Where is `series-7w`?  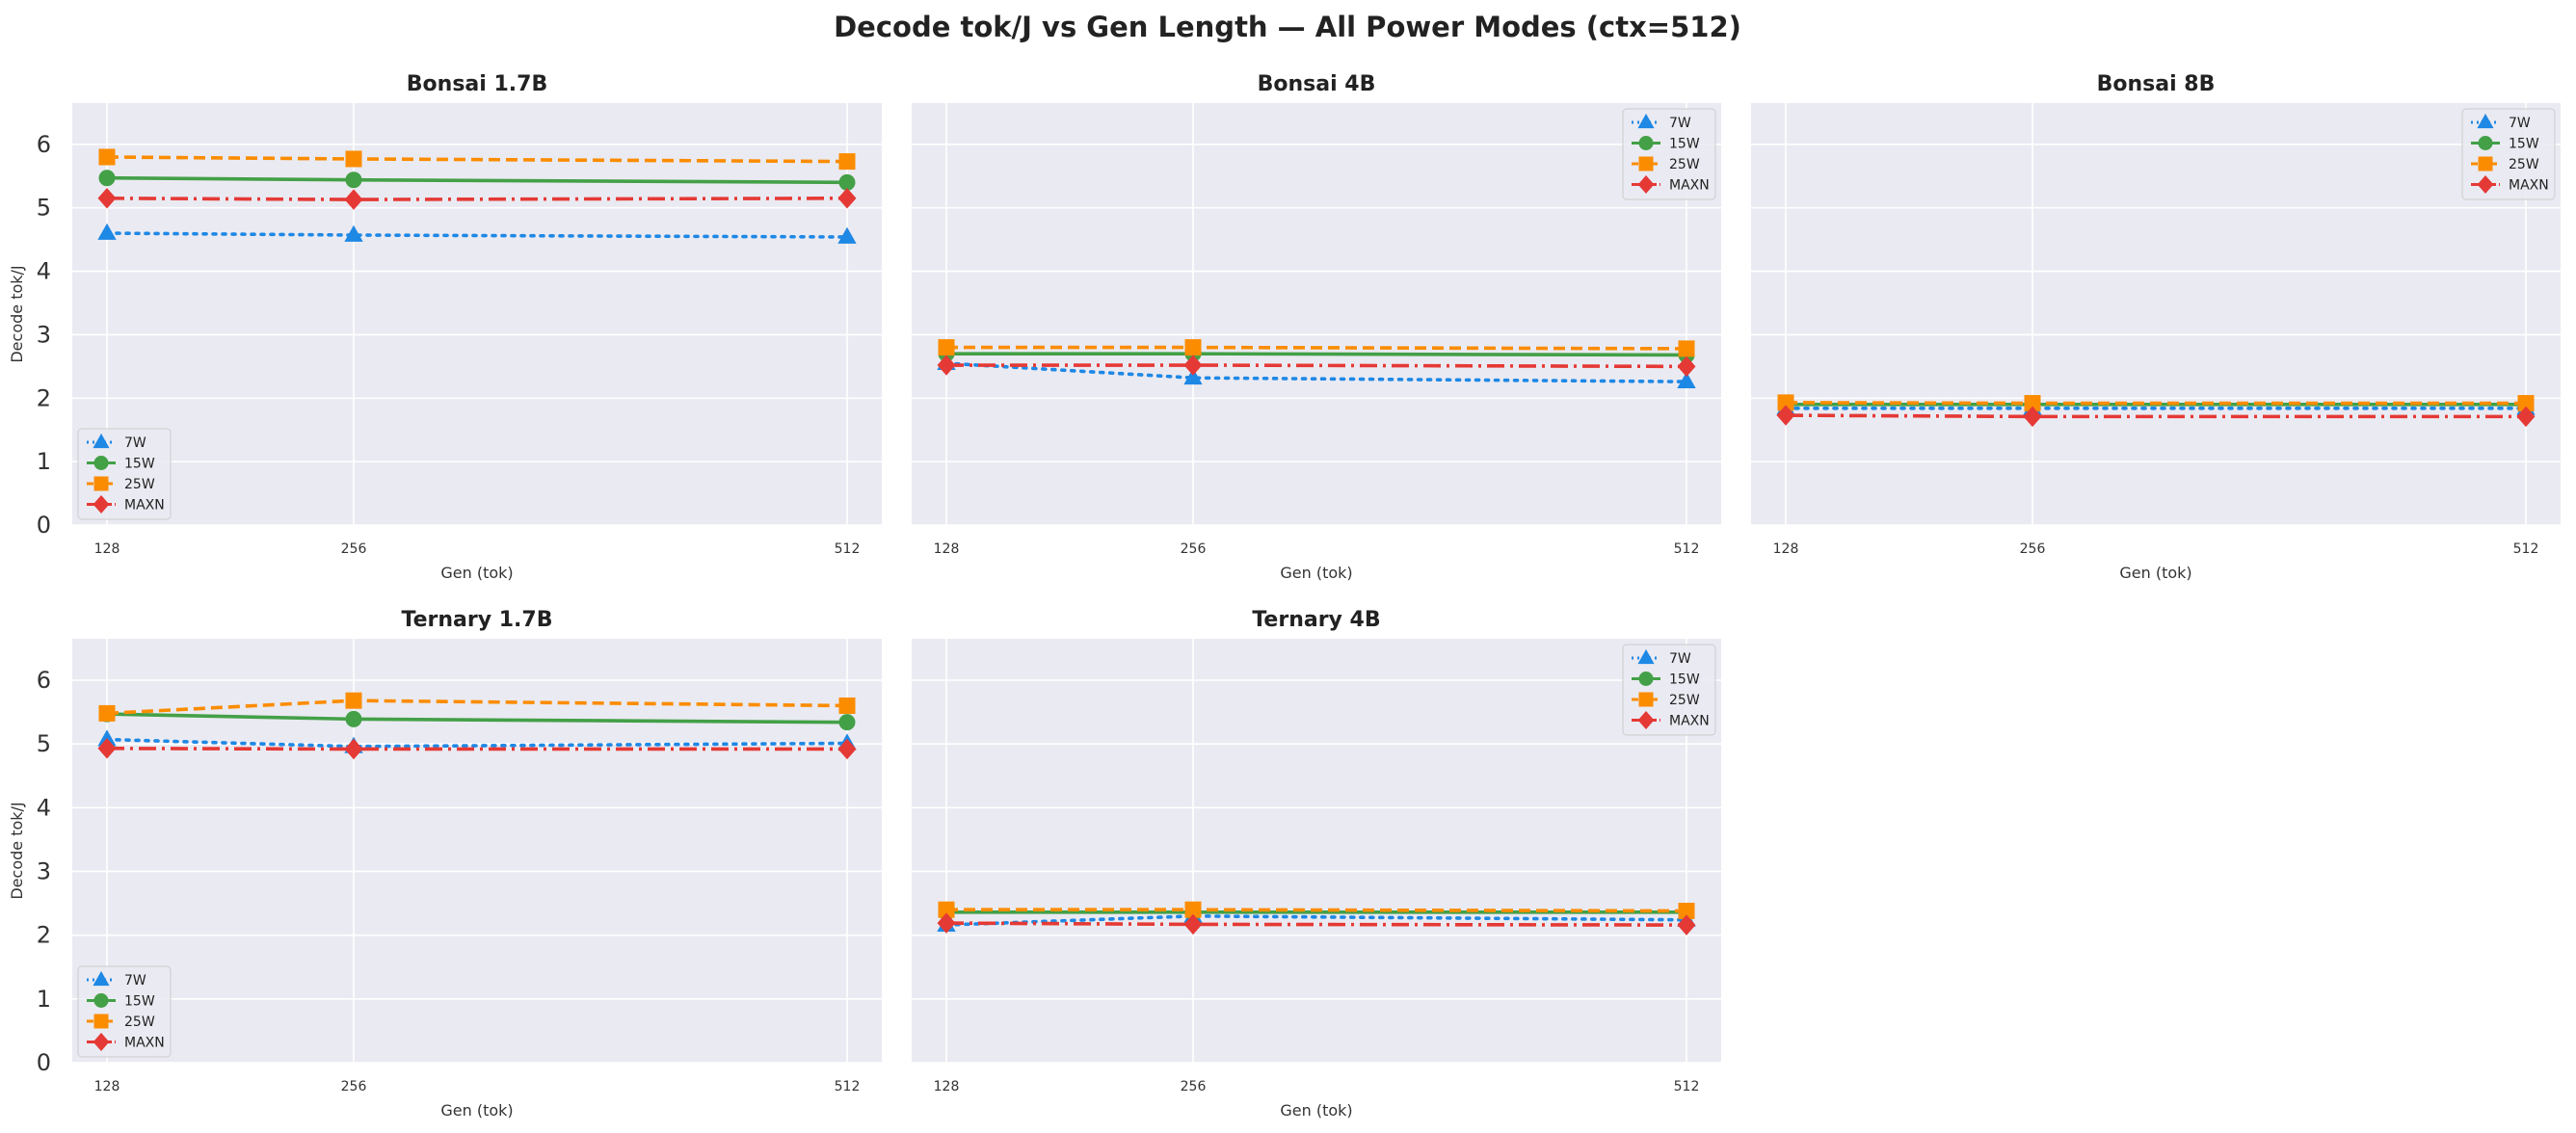 series-7w is located at coordinates (477, 234).